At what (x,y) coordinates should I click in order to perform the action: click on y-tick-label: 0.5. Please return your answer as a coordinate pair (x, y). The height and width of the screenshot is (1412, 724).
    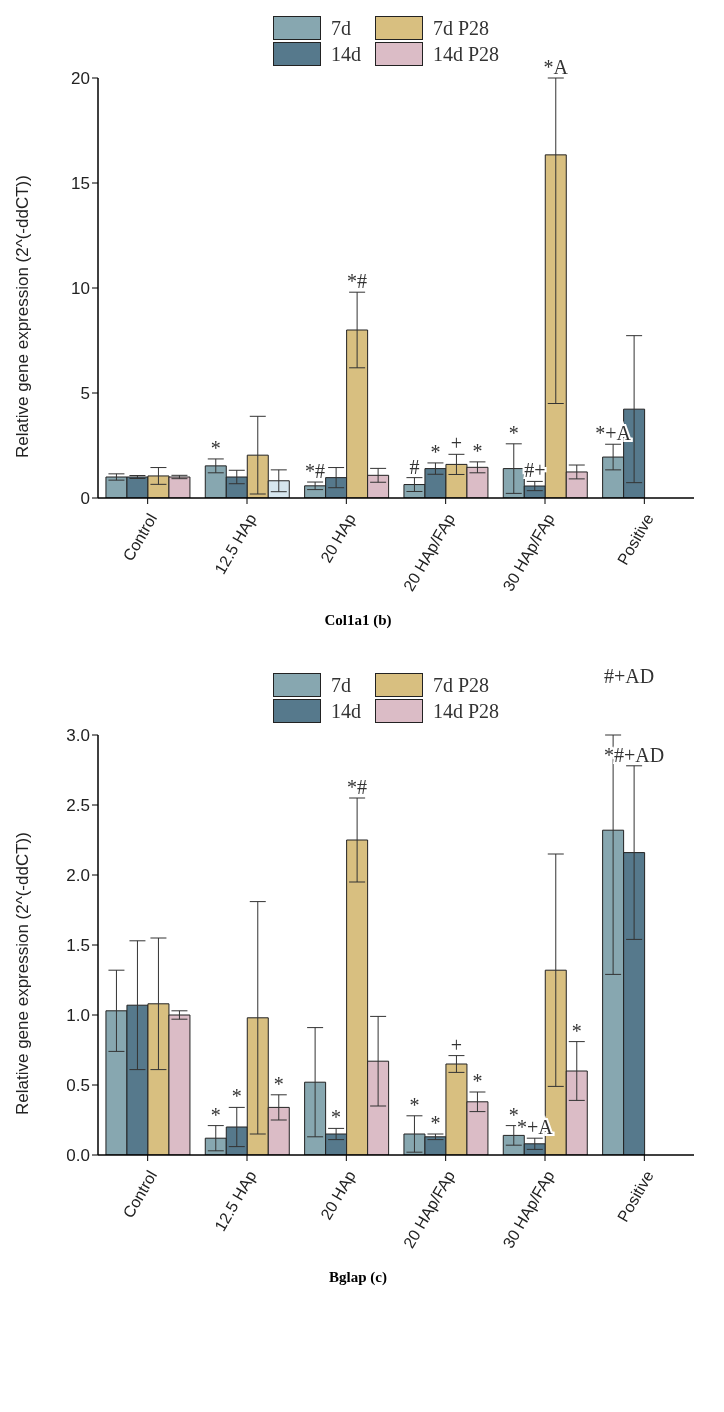
    Looking at the image, I should click on (78, 1086).